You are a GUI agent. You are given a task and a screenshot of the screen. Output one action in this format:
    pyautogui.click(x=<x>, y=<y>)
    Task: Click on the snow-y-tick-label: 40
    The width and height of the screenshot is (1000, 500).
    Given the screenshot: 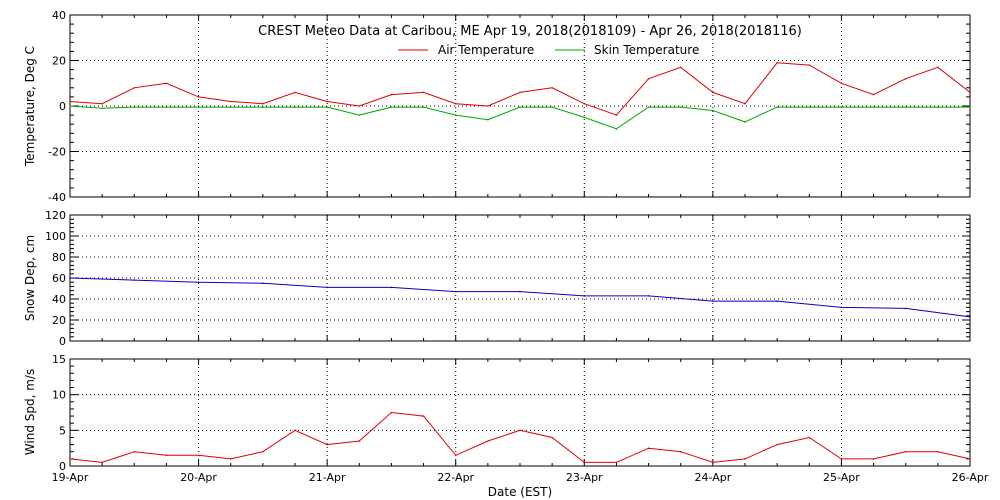 What is the action you would take?
    pyautogui.click(x=59, y=299)
    